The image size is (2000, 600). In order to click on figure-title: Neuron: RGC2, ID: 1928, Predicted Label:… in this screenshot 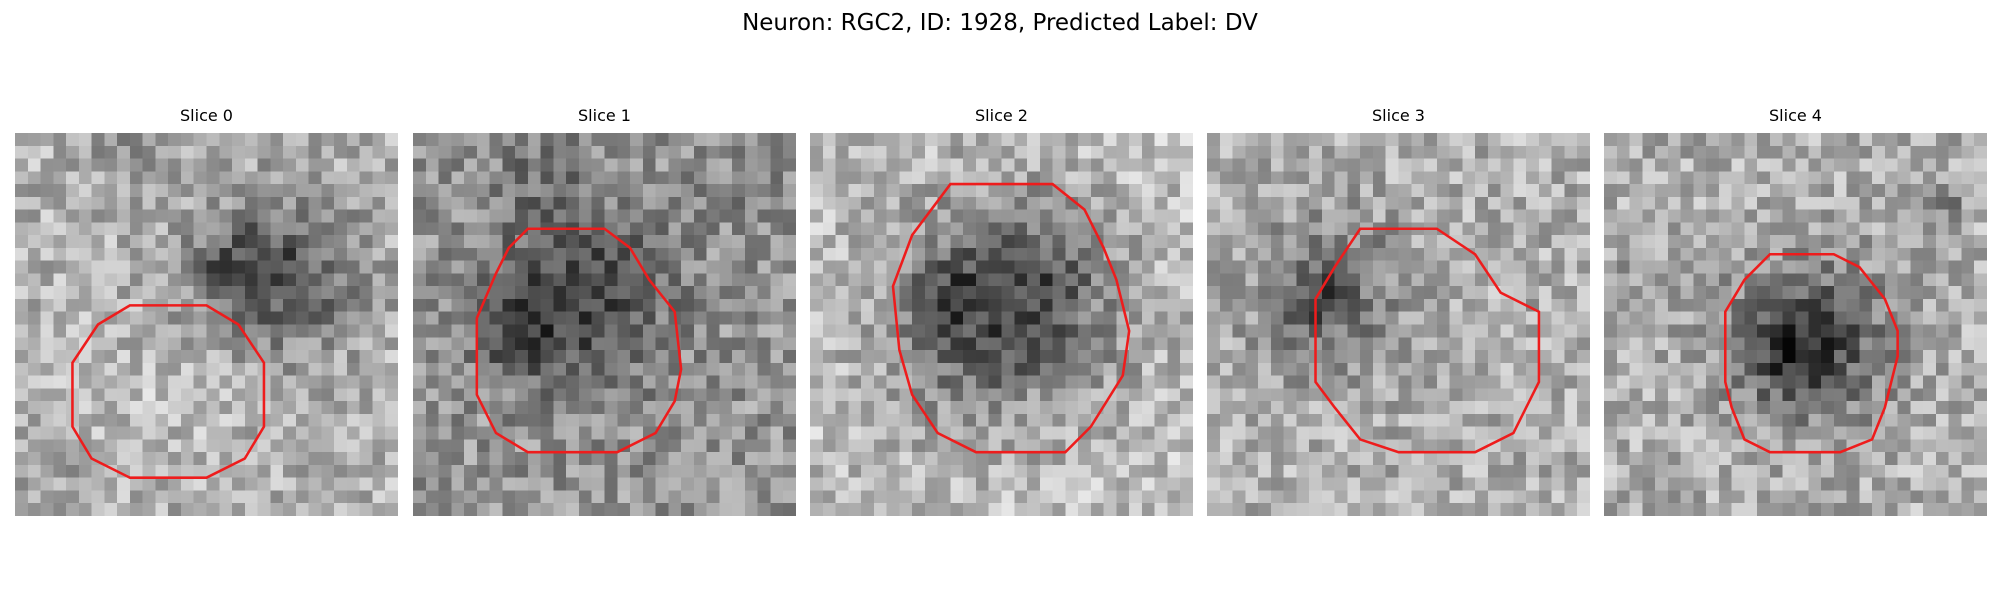, I will do `click(1000, 23)`.